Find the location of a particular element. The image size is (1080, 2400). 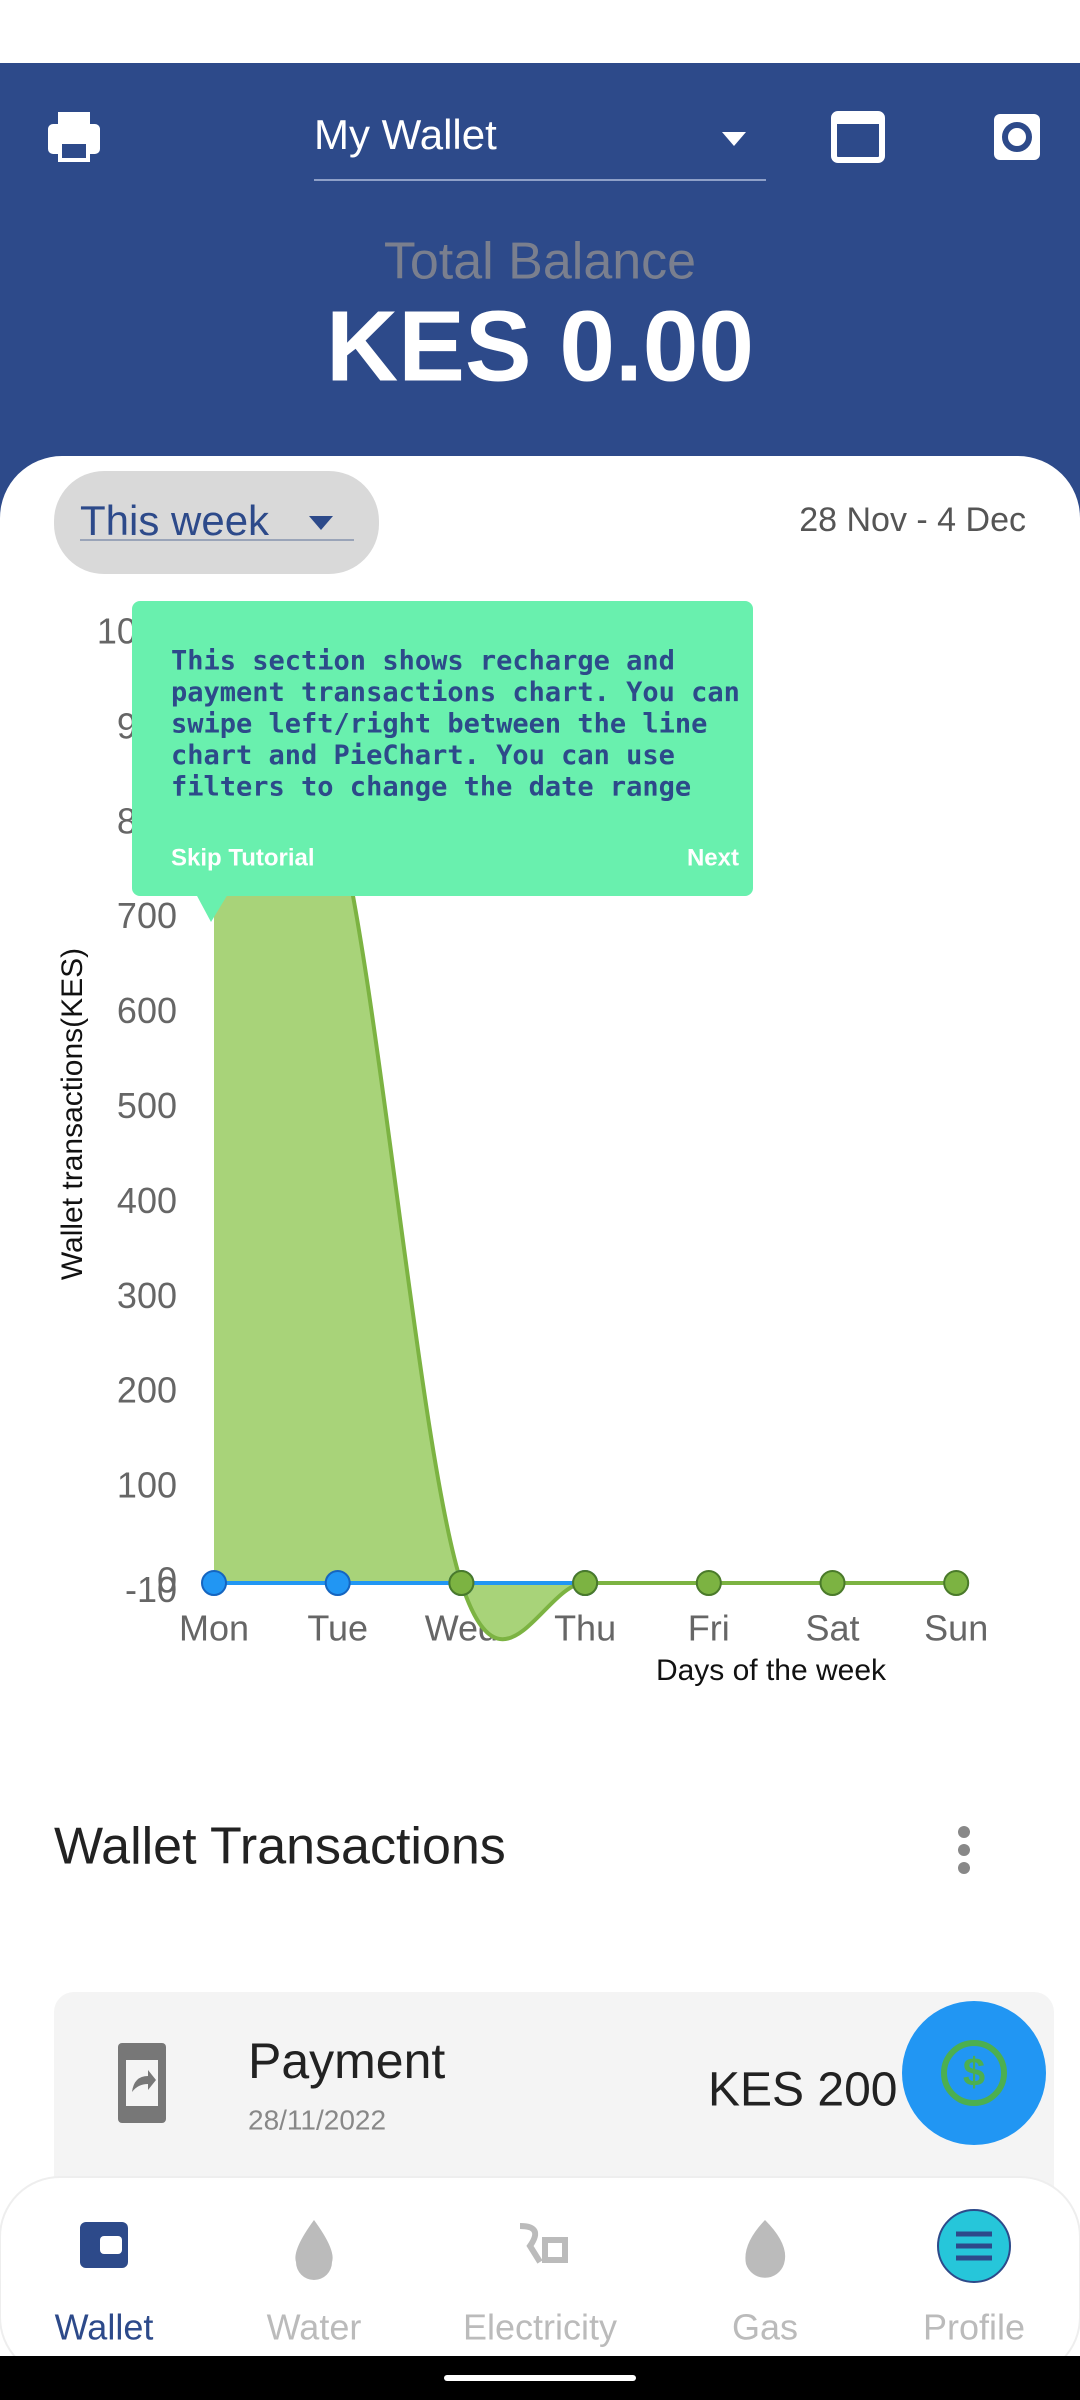

wallet-dropdown: My Wallet is located at coordinates (540, 146).